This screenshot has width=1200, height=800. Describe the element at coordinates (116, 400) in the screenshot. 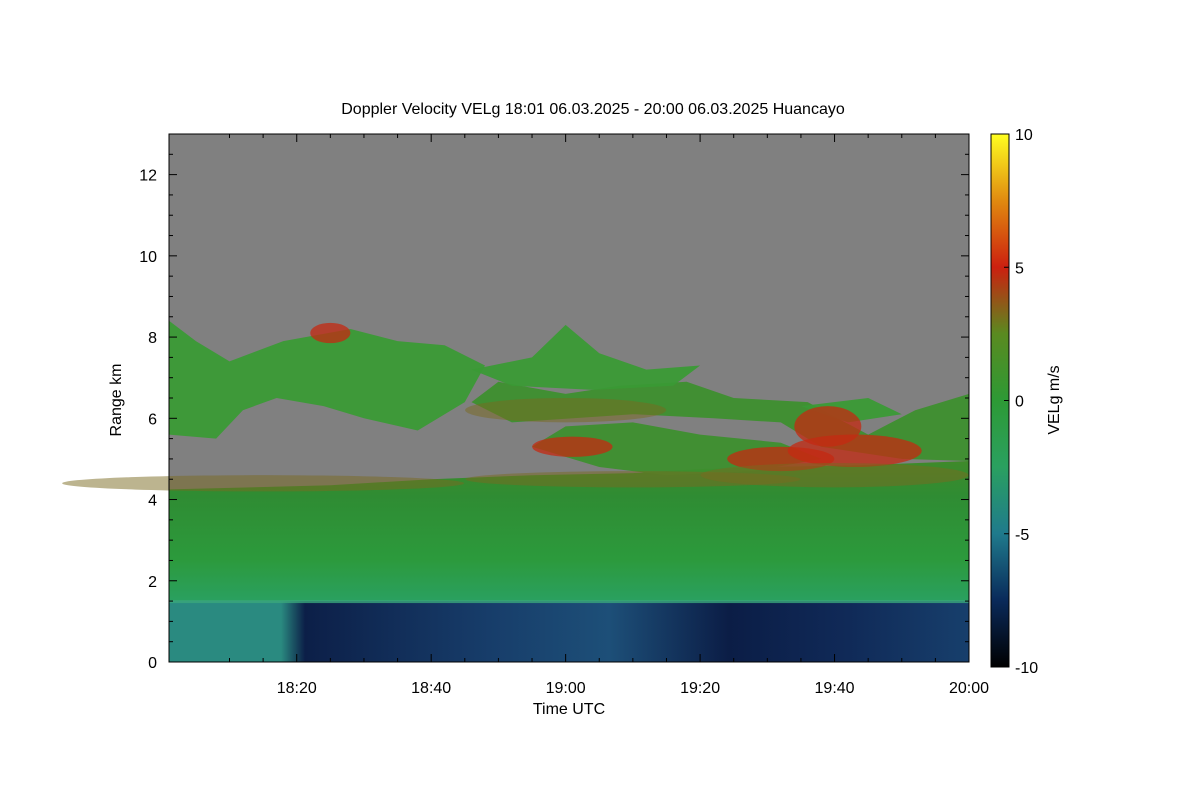

I see `y-axis-label: Range km` at that location.